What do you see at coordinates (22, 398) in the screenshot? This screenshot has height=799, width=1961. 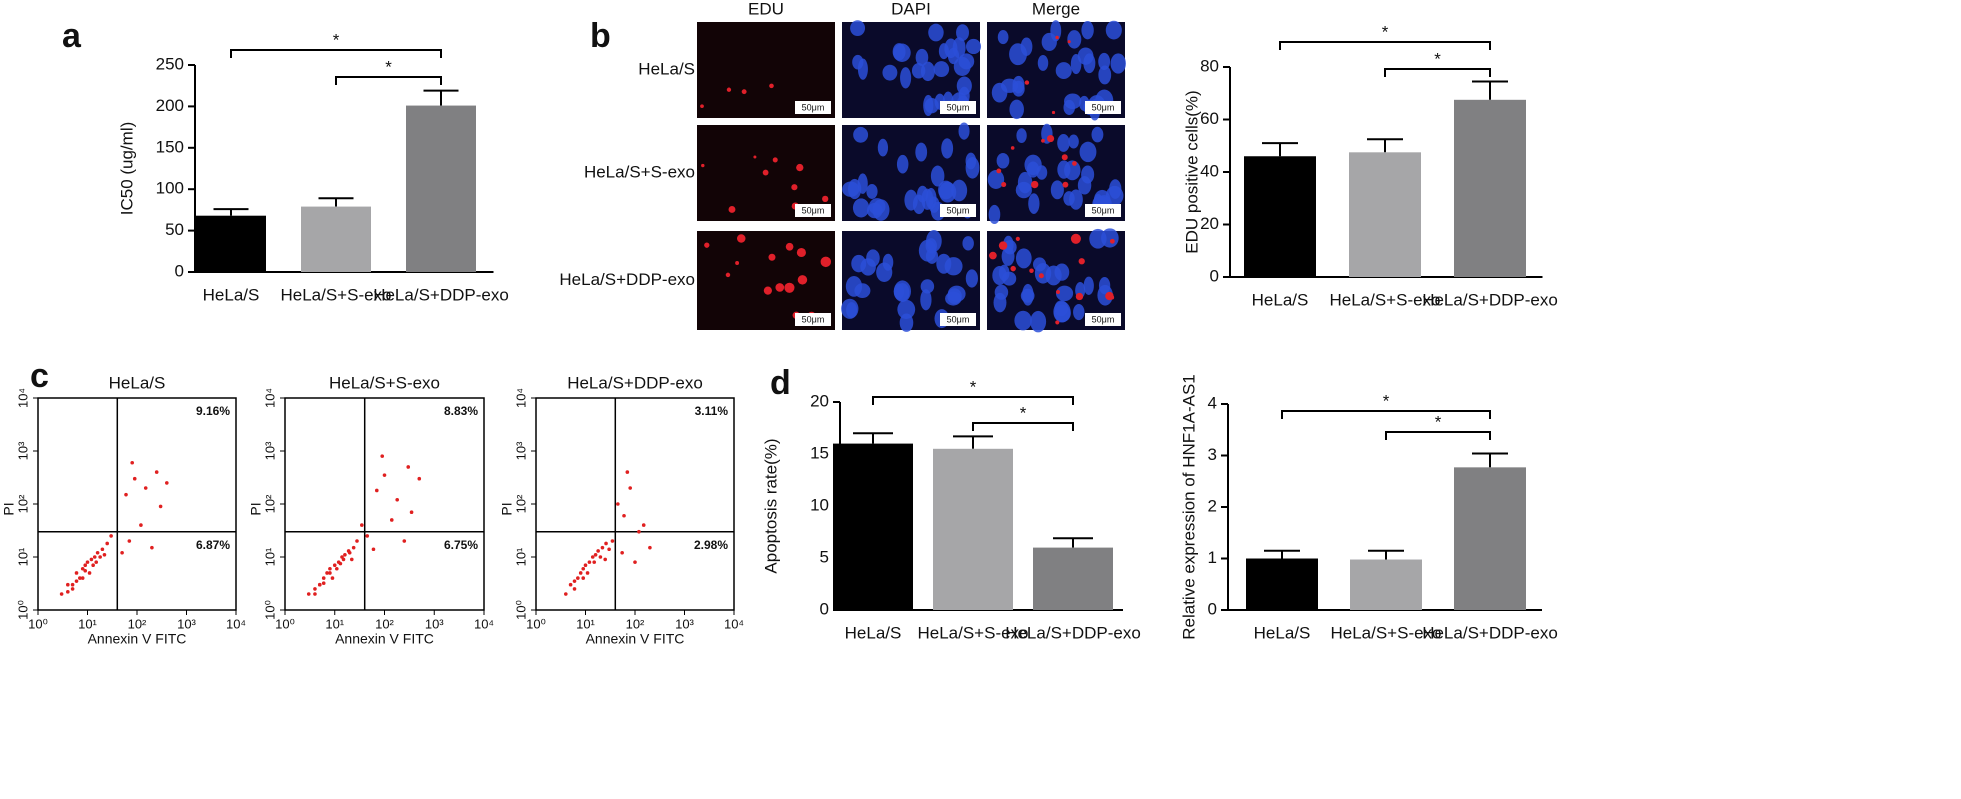 I see `y-tick-label: 10⁴` at bounding box center [22, 398].